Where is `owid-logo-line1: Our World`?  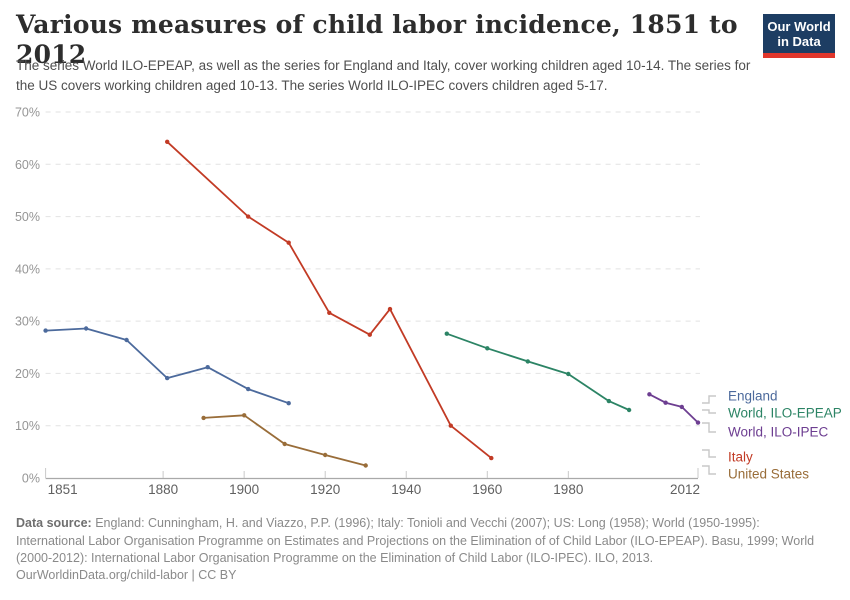 owid-logo-line1: Our World is located at coordinates (799, 26).